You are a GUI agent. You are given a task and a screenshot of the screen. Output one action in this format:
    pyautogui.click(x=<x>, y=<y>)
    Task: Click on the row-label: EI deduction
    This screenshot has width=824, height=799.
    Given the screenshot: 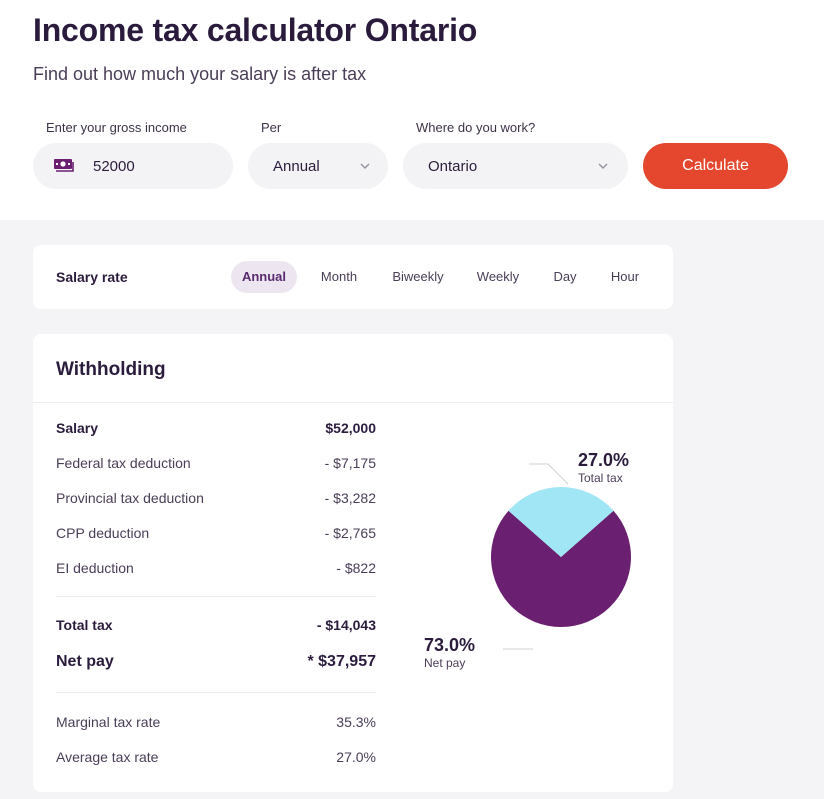 What is the action you would take?
    pyautogui.click(x=95, y=568)
    